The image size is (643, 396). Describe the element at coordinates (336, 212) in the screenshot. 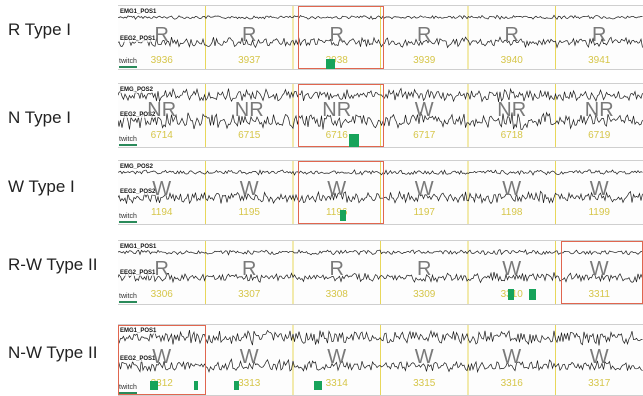

I see `epoch-number: 1196` at that location.